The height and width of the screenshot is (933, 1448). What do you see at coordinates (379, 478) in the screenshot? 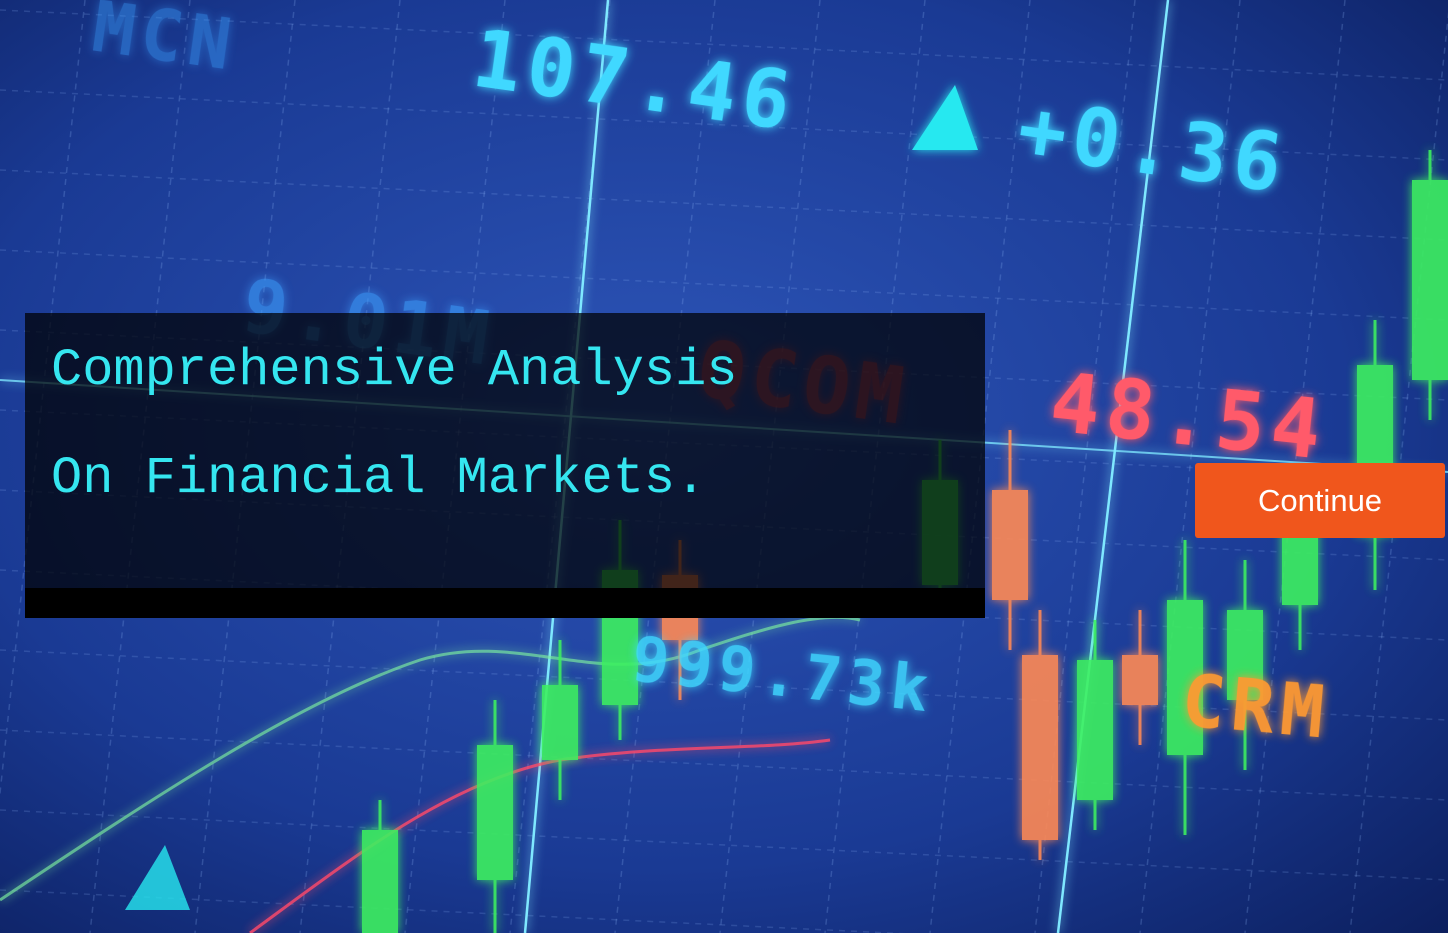
I see `hero-title: On Financial Markets.` at bounding box center [379, 478].